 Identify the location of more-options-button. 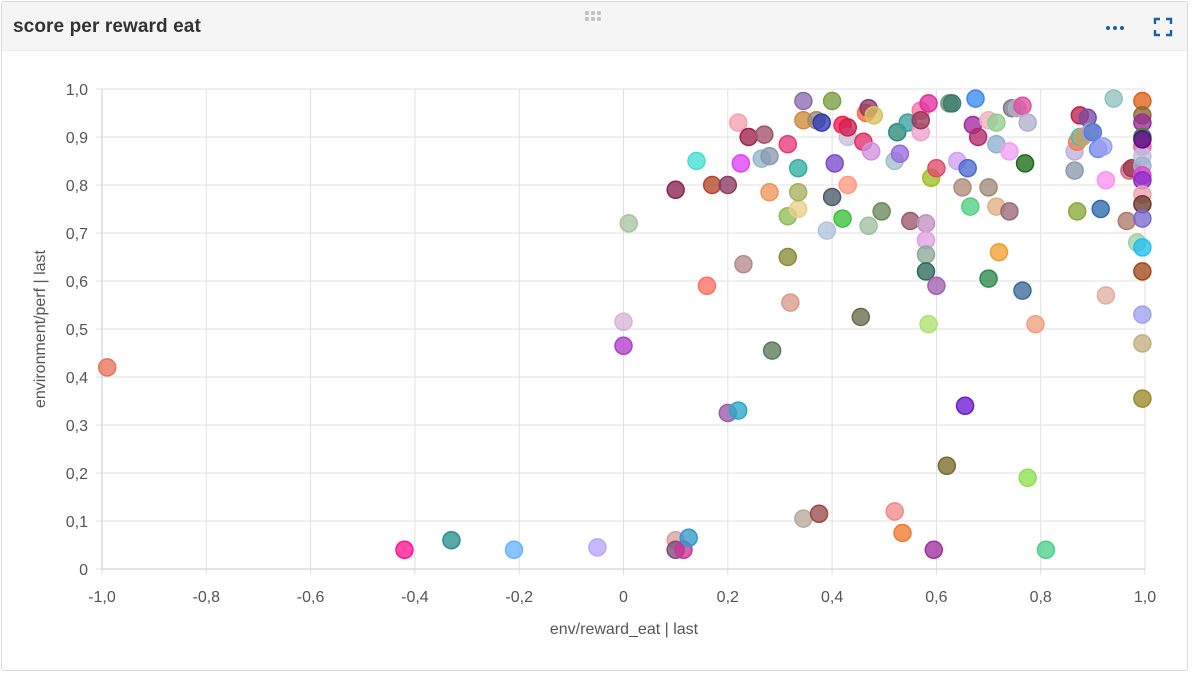
(1115, 27).